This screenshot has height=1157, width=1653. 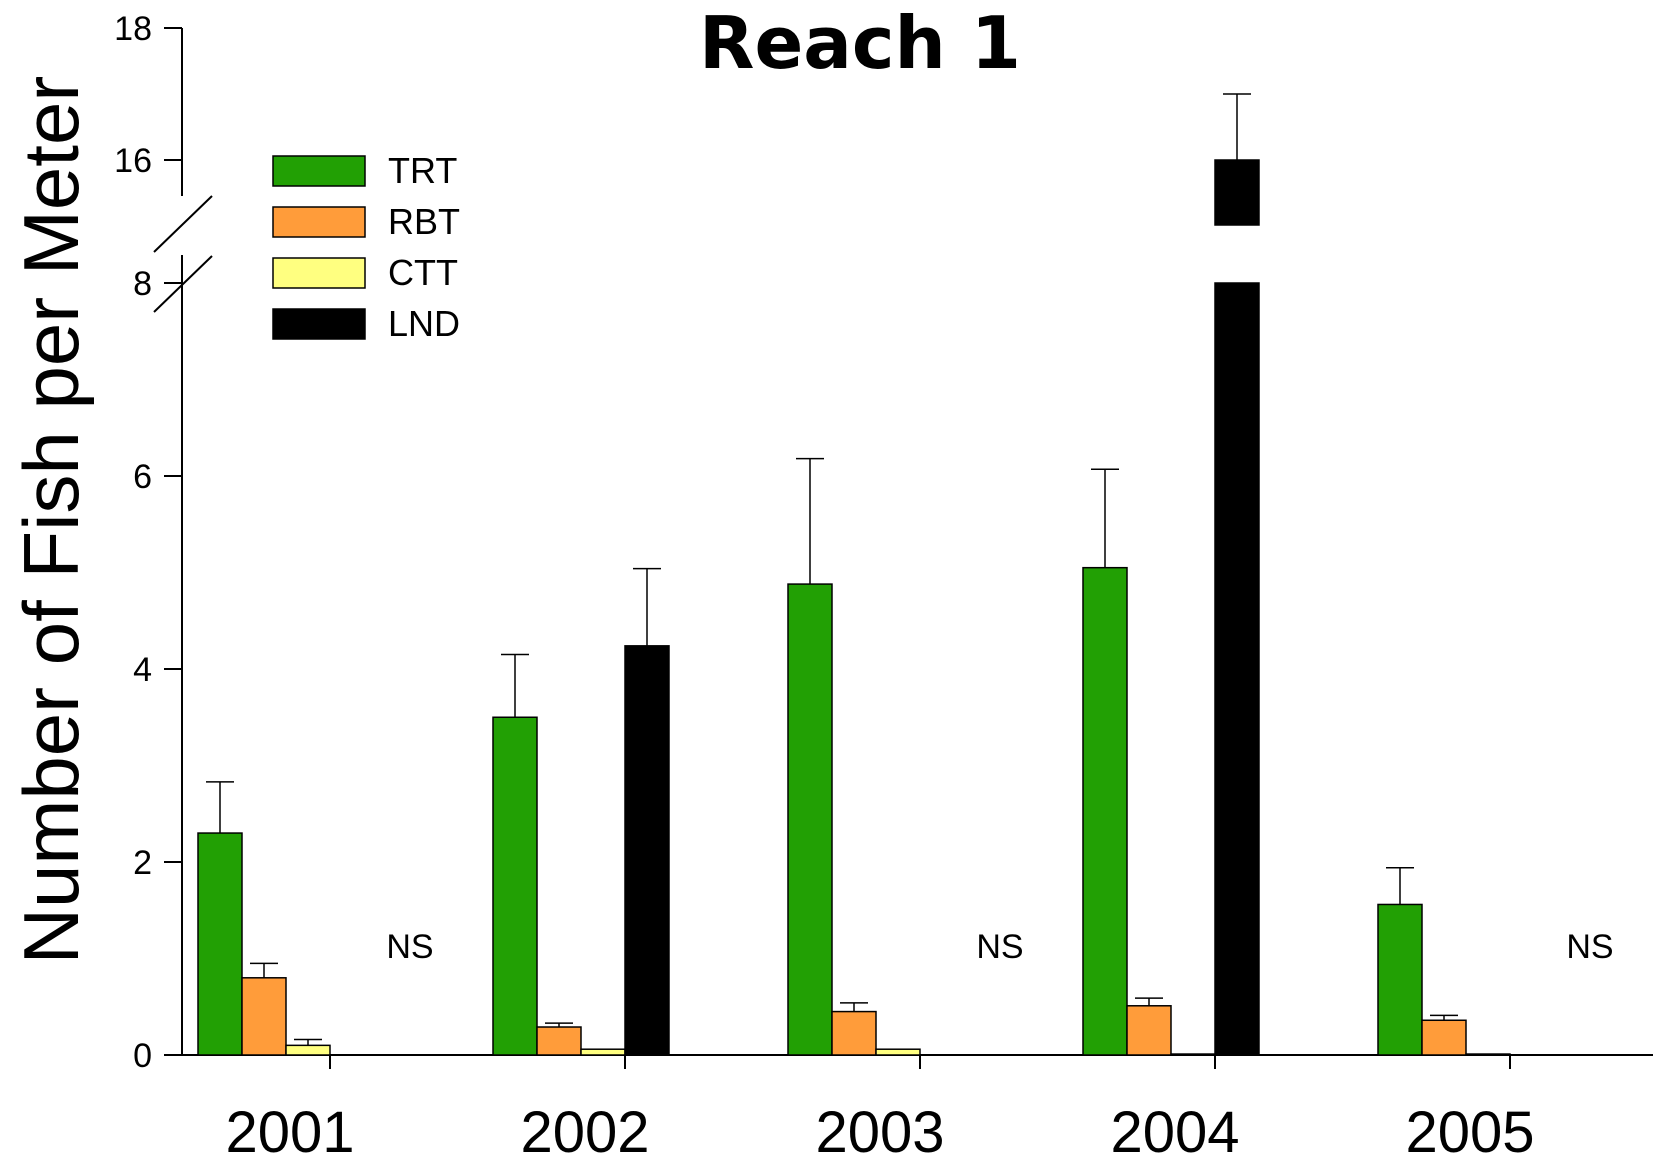 What do you see at coordinates (423, 272) in the screenshot?
I see `legend-label: CTT` at bounding box center [423, 272].